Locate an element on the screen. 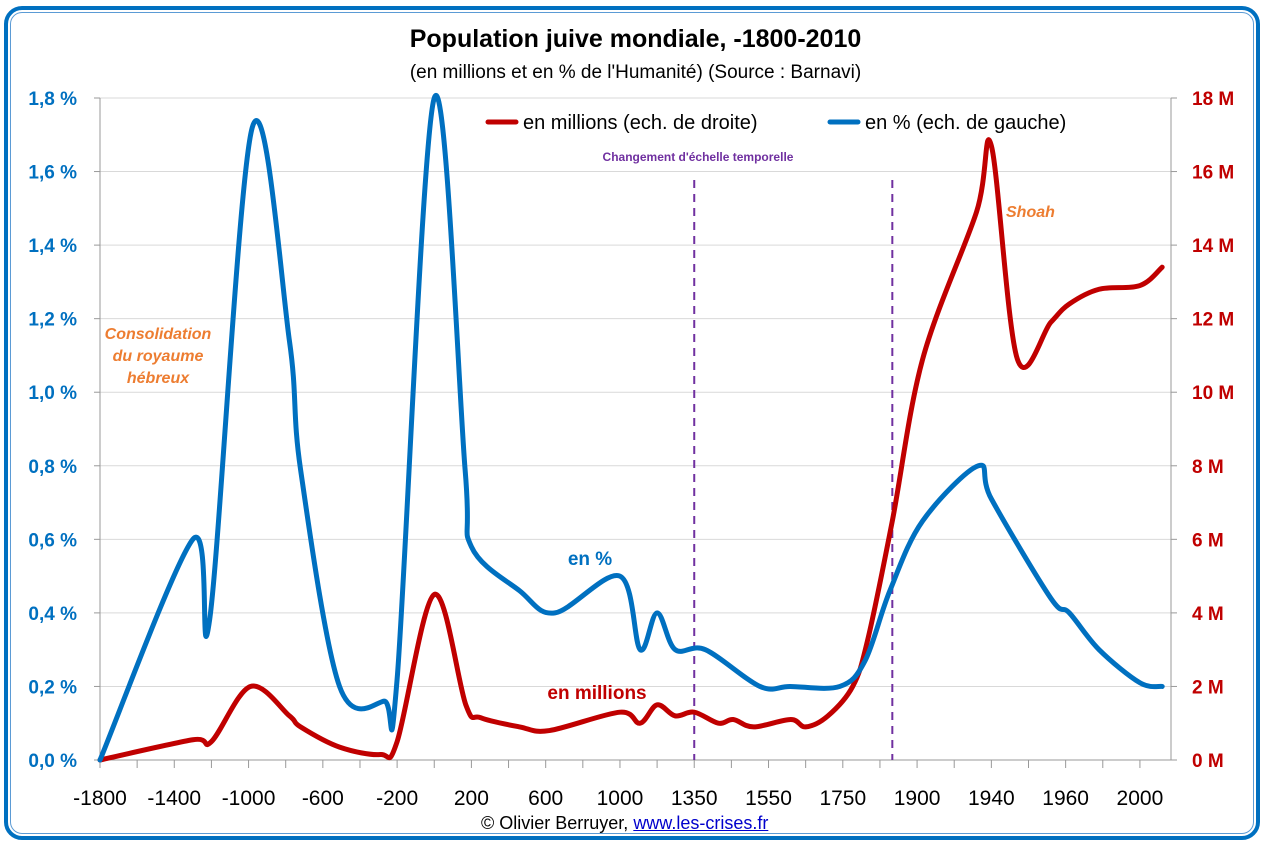  annotation-consolidation: Consolidation is located at coordinates (158, 334).